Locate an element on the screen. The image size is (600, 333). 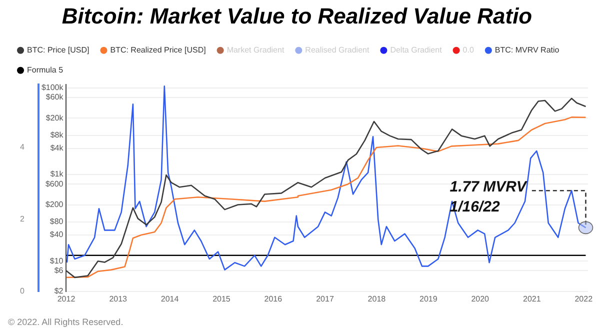
y2-tick-label: $100k is located at coordinates (52, 87).